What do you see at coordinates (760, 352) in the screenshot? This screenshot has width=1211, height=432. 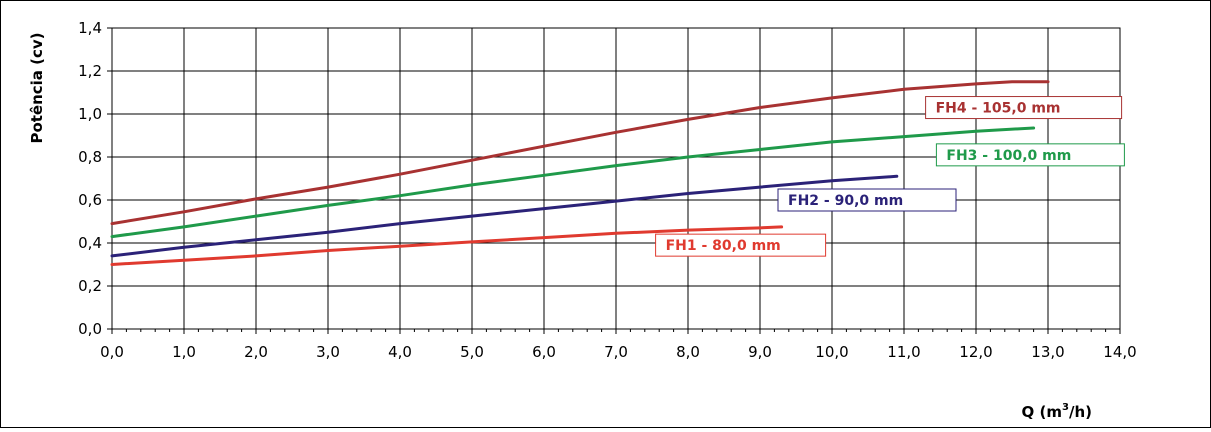 I see `x-tick-label: 9,0` at bounding box center [760, 352].